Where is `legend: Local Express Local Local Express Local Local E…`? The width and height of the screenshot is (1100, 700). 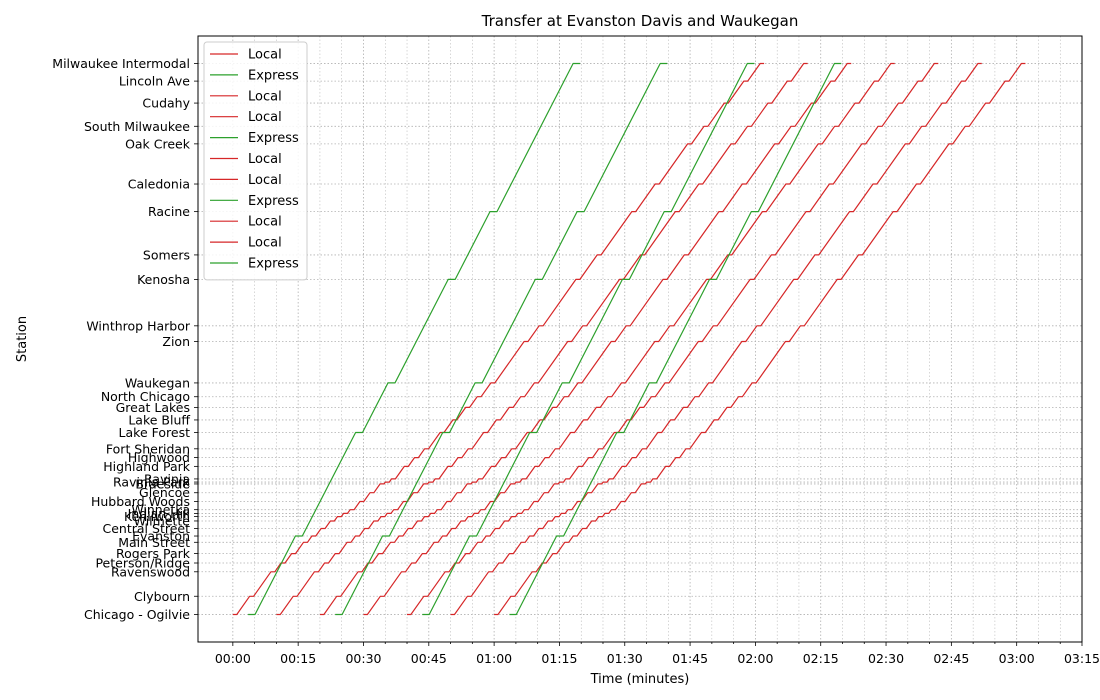 legend: Local Express Local Local Express Local Local E… is located at coordinates (255, 161).